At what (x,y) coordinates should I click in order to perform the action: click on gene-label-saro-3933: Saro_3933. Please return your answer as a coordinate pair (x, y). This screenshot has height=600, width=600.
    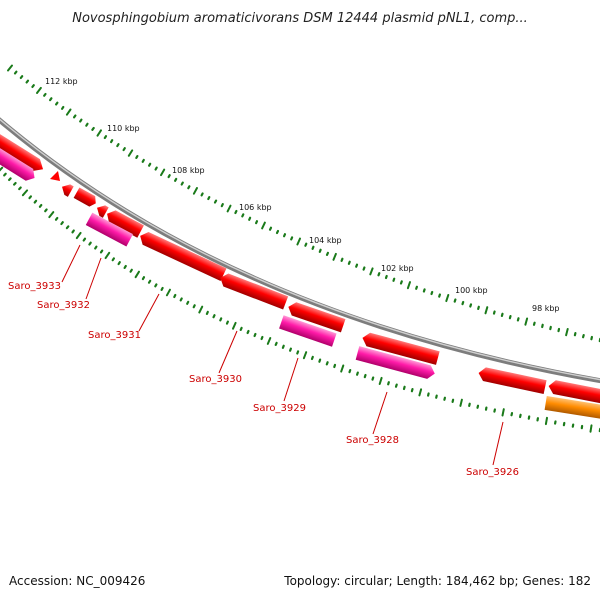
    Looking at the image, I should click on (34, 286).